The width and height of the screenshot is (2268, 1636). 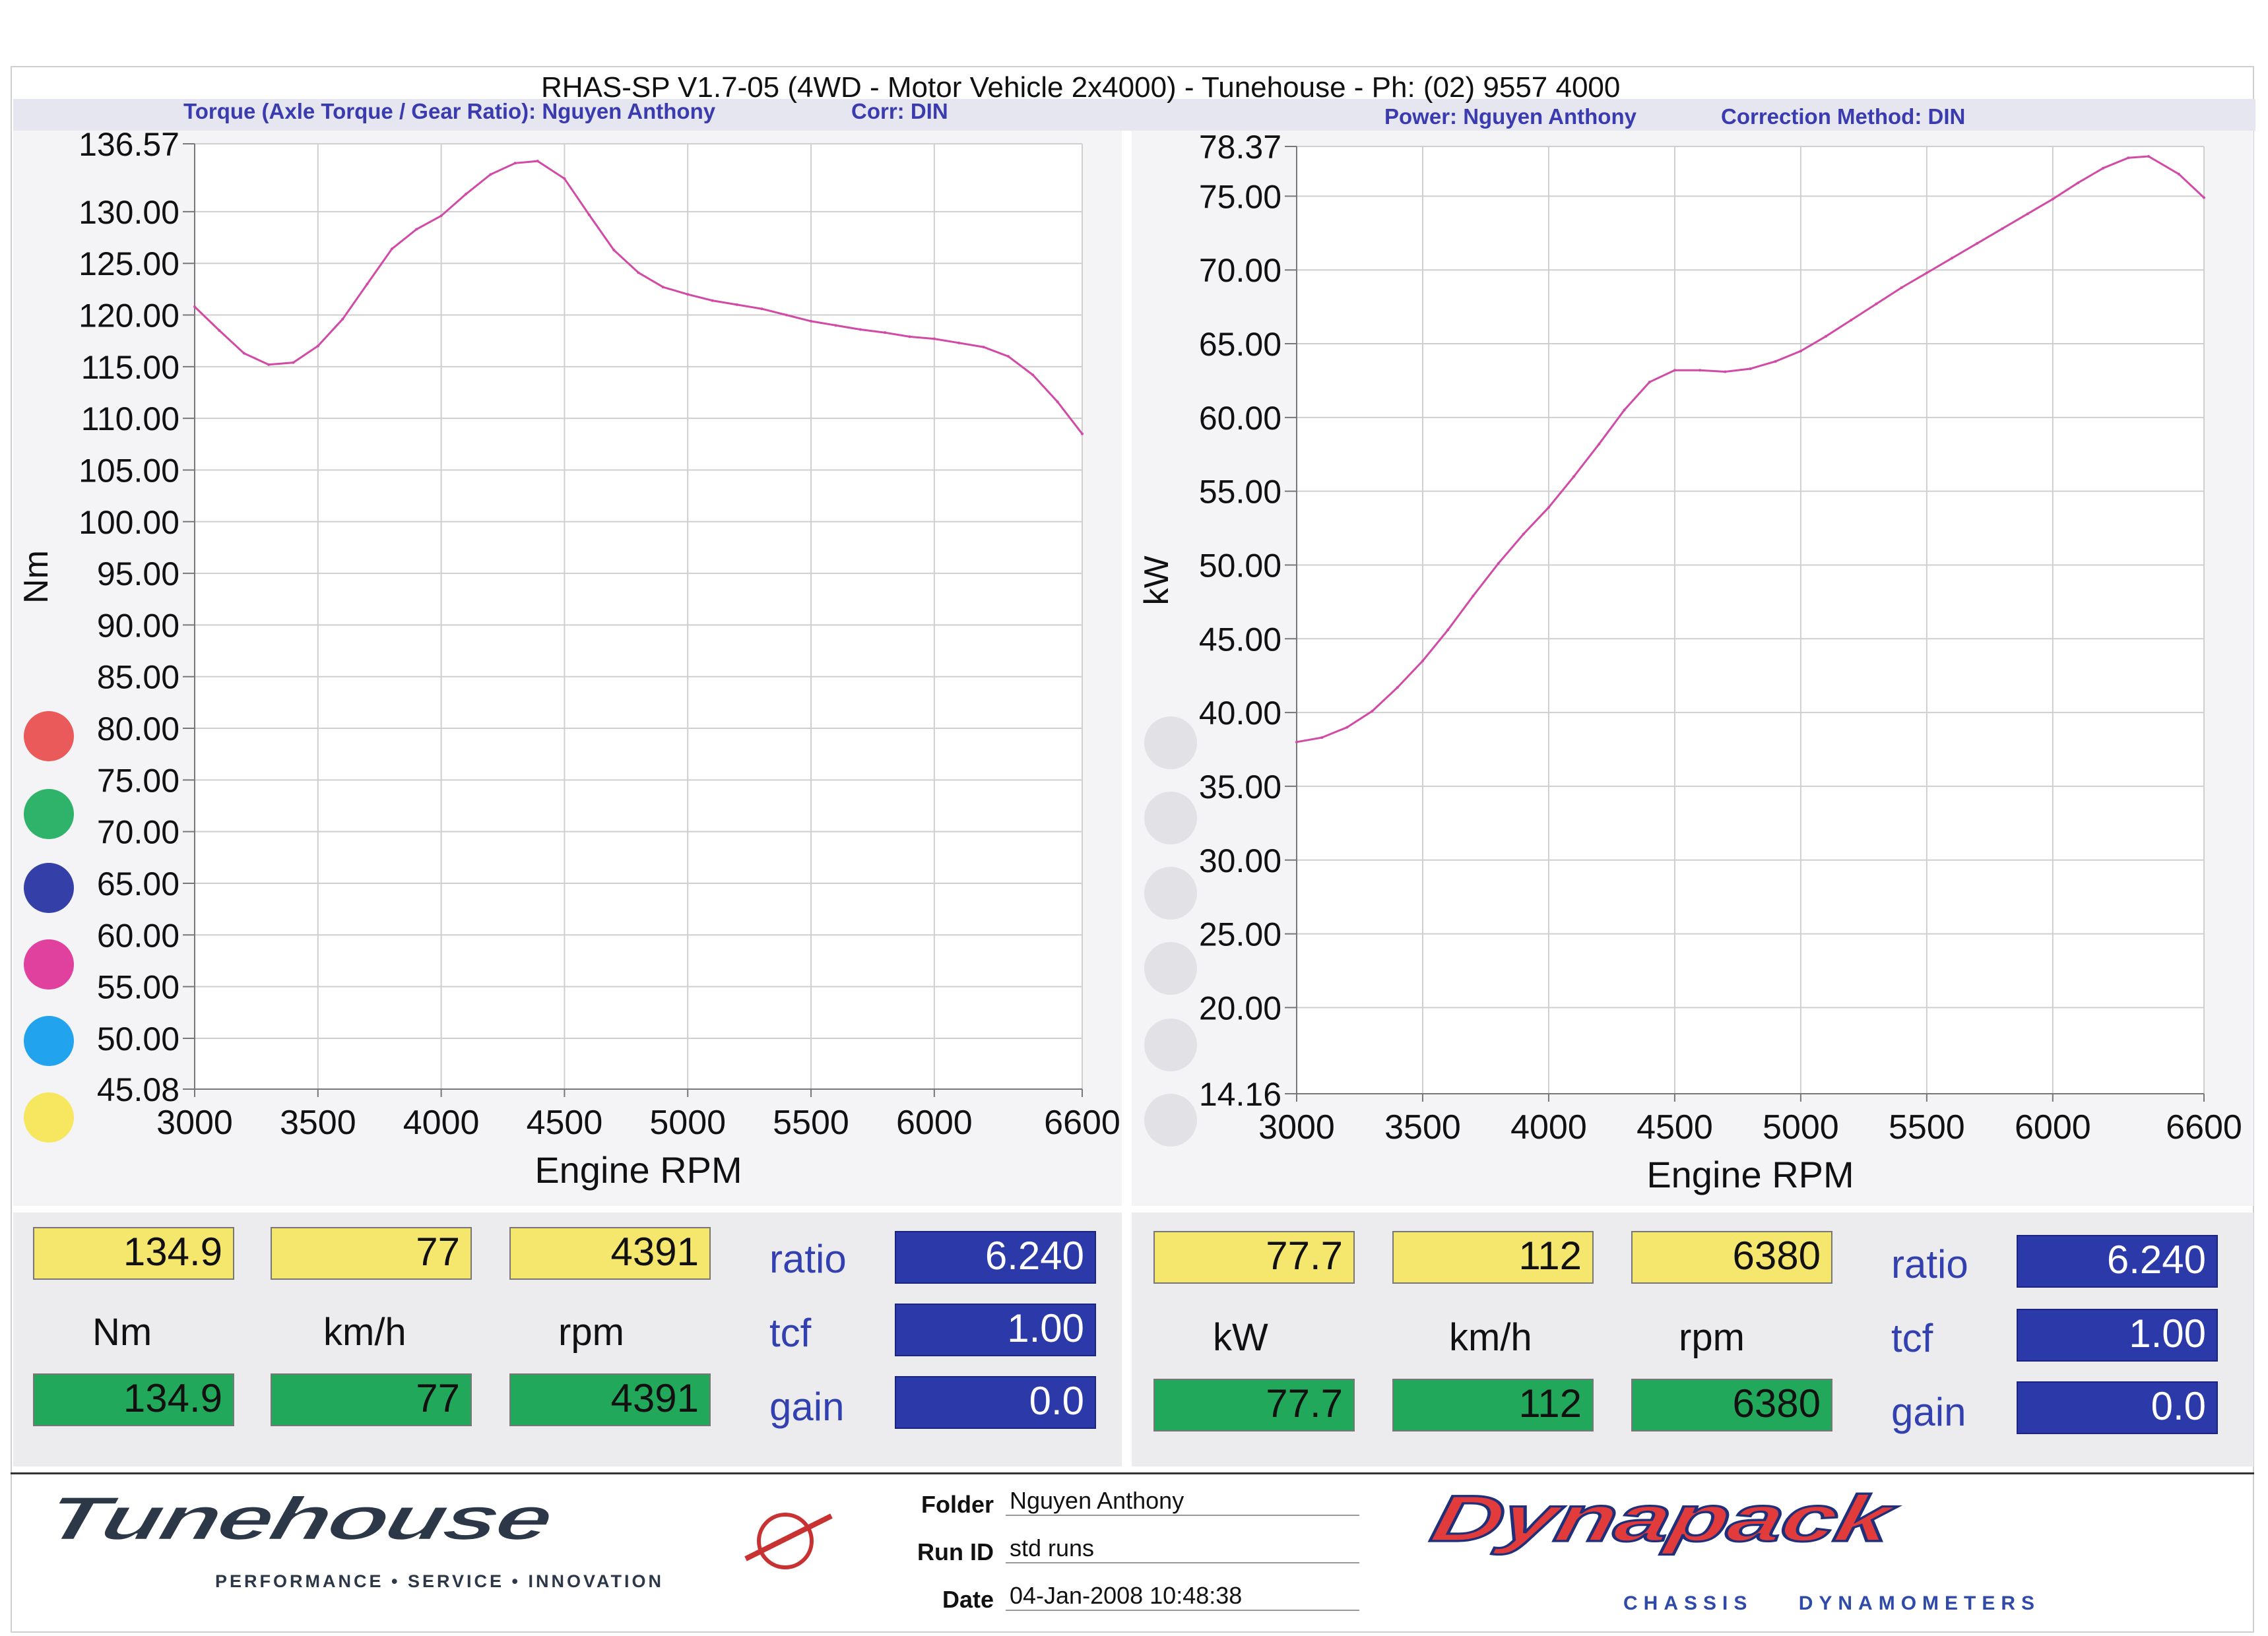 What do you see at coordinates (372, 1254) in the screenshot?
I see `speed-value-field: 77` at bounding box center [372, 1254].